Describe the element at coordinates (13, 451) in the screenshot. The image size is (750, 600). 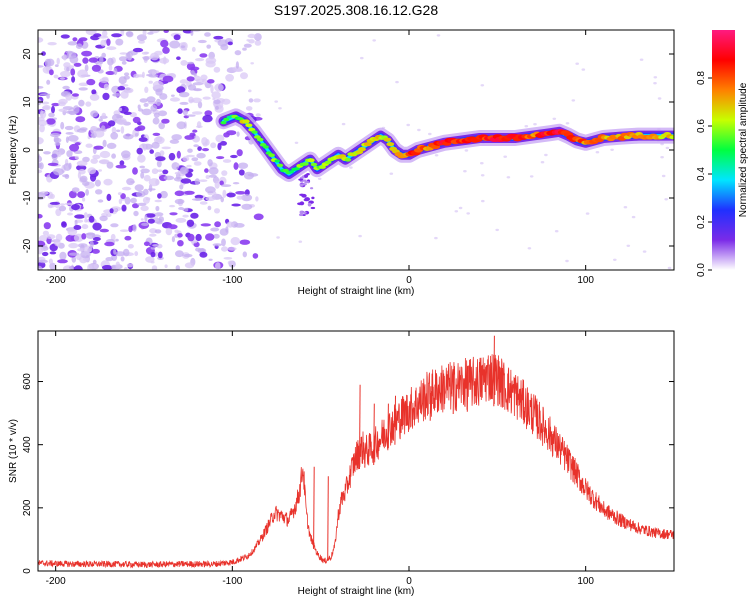
I see `snr-y-label: SNR (10 * v/v)` at that location.